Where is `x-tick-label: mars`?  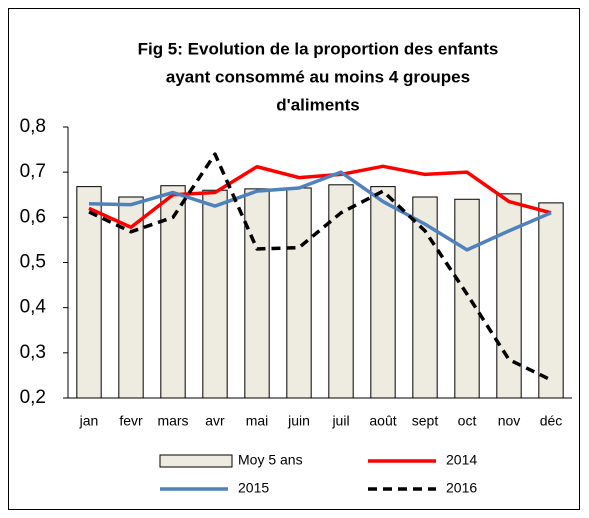 x-tick-label: mars is located at coordinates (172, 421).